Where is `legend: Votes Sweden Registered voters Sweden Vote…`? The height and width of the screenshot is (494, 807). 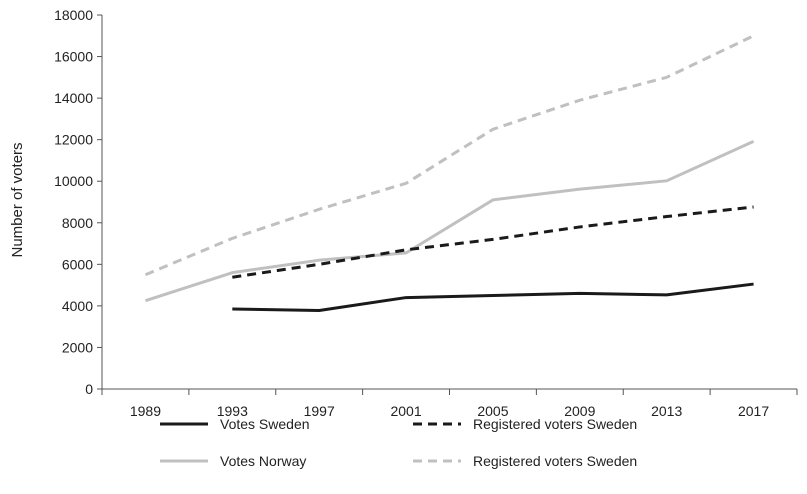
legend: Votes Sweden Registered voters Sweden Vote… is located at coordinates (398, 442).